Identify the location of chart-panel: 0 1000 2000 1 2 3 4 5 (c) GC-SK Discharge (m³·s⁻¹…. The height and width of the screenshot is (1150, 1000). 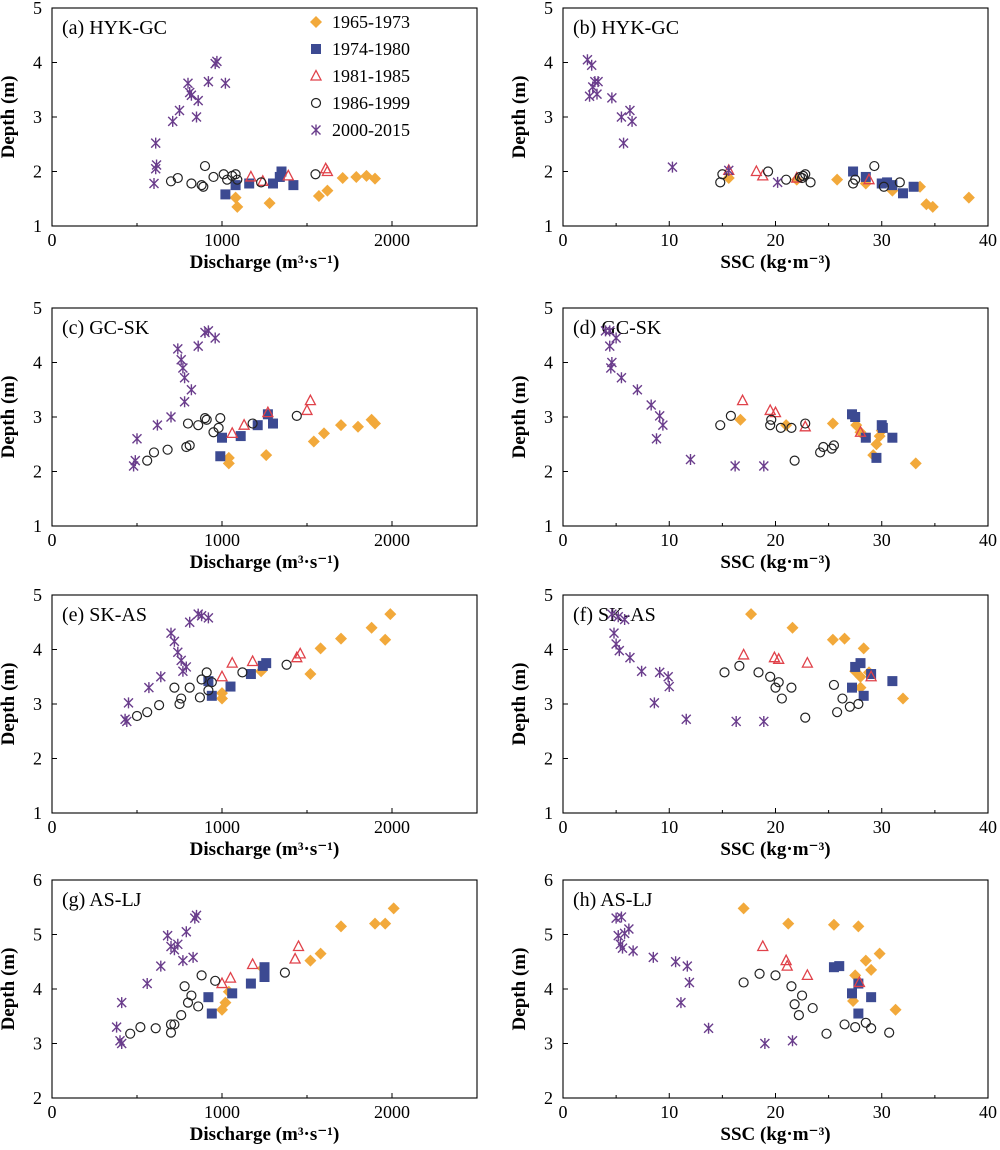
(239, 435).